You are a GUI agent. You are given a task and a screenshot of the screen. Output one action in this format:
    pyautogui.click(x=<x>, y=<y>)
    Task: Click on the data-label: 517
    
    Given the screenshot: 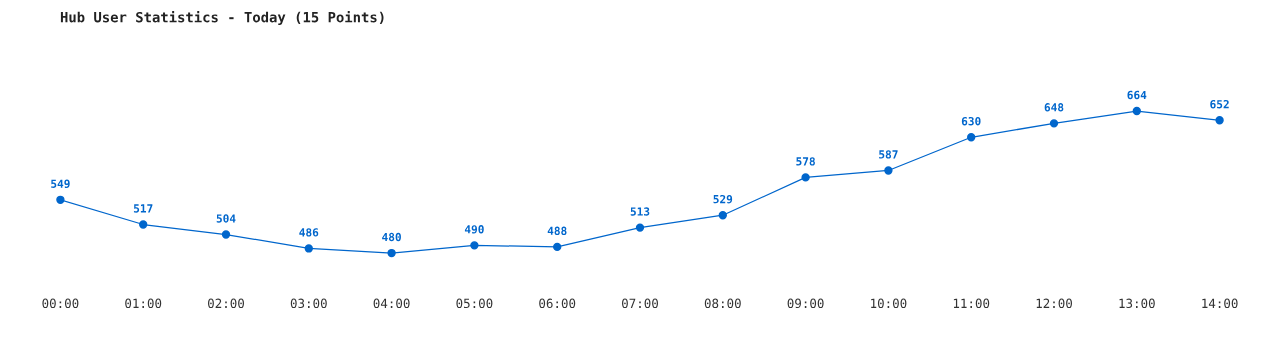 What is the action you would take?
    pyautogui.click(x=143, y=208)
    